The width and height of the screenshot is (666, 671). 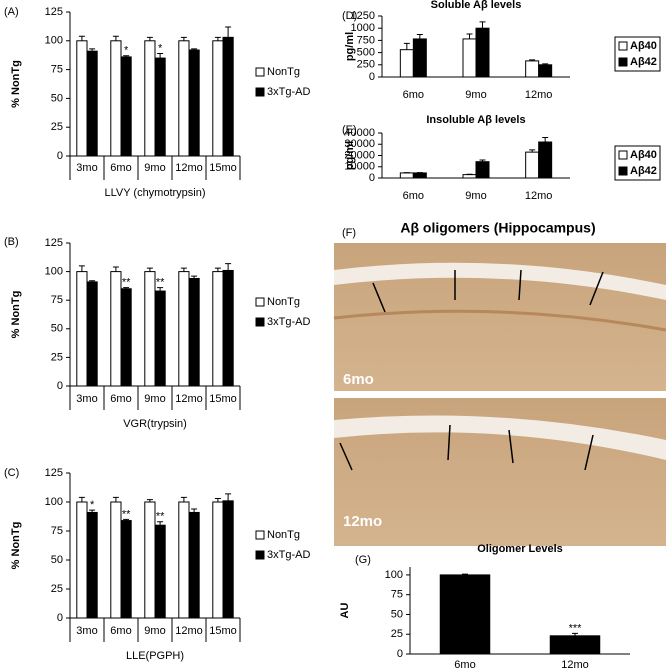 What do you see at coordinates (643, 155) in the screenshot?
I see `legend-label: Aβ40` at bounding box center [643, 155].